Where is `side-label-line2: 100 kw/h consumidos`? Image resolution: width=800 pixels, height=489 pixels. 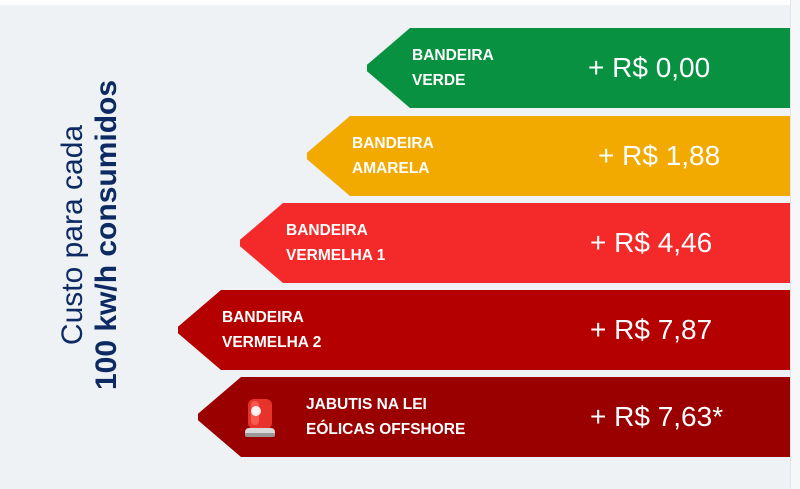
side-label-line2: 100 kw/h consumidos is located at coordinates (106, 235).